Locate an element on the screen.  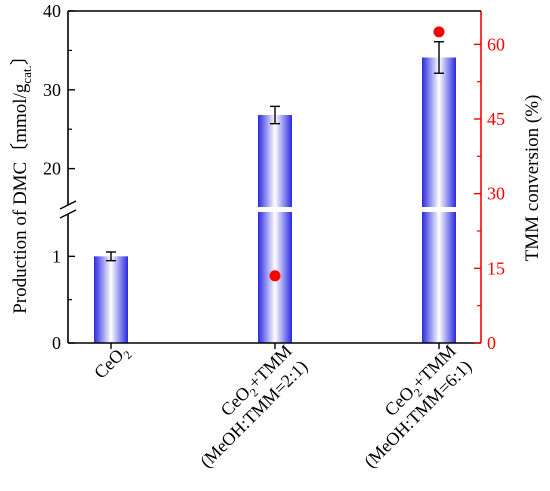
y-left-tick-label: 20 is located at coordinates (52, 169).